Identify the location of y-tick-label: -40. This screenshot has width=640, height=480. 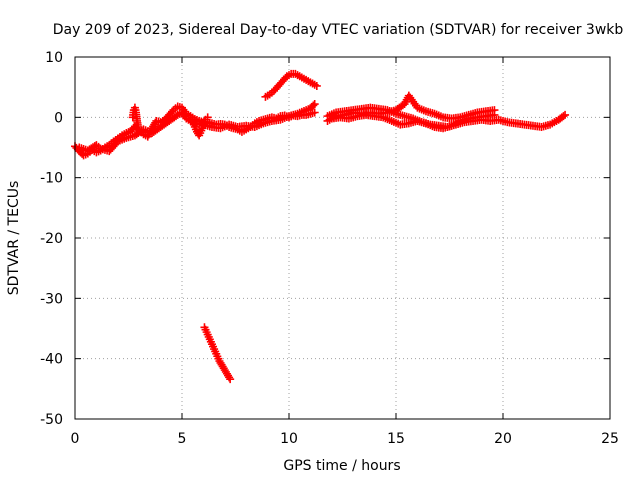
(51, 360).